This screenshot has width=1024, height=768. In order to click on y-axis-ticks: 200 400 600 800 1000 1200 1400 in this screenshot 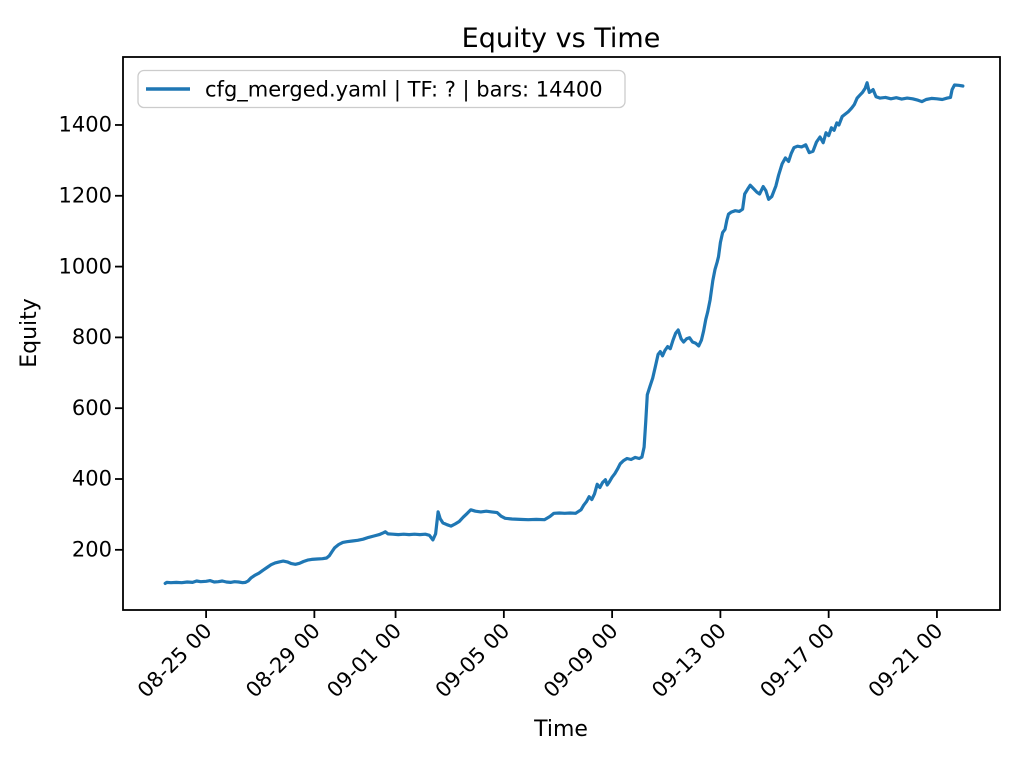, I will do `click(91, 337)`.